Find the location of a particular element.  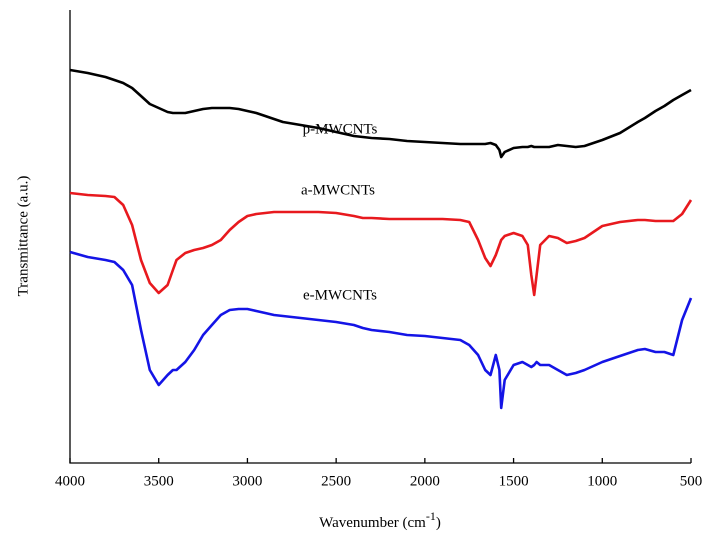

spectrum-line is located at coordinates (380, 113).